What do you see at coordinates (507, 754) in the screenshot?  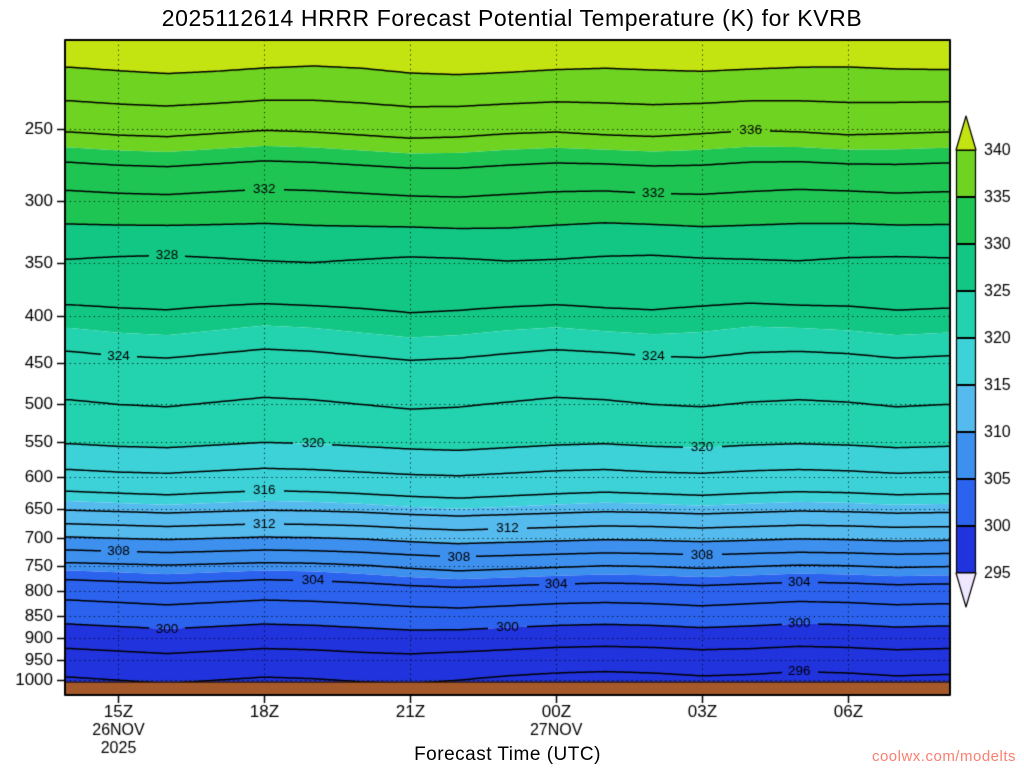 I see `x-axis-title: Forecast Time (UTC)` at bounding box center [507, 754].